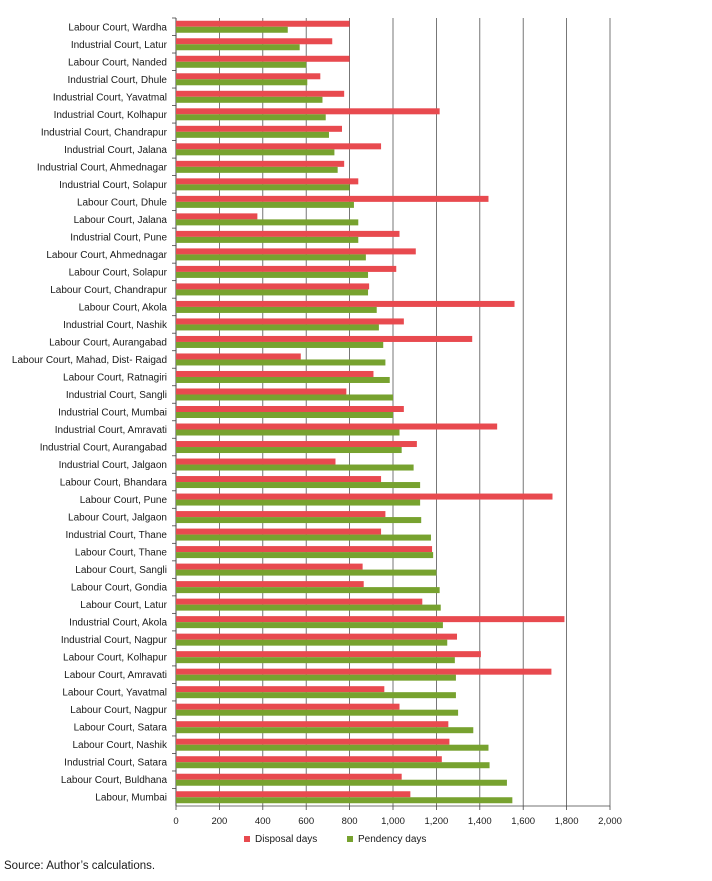  I want to click on category-label: Labour Court, Nanded, so click(117, 62).